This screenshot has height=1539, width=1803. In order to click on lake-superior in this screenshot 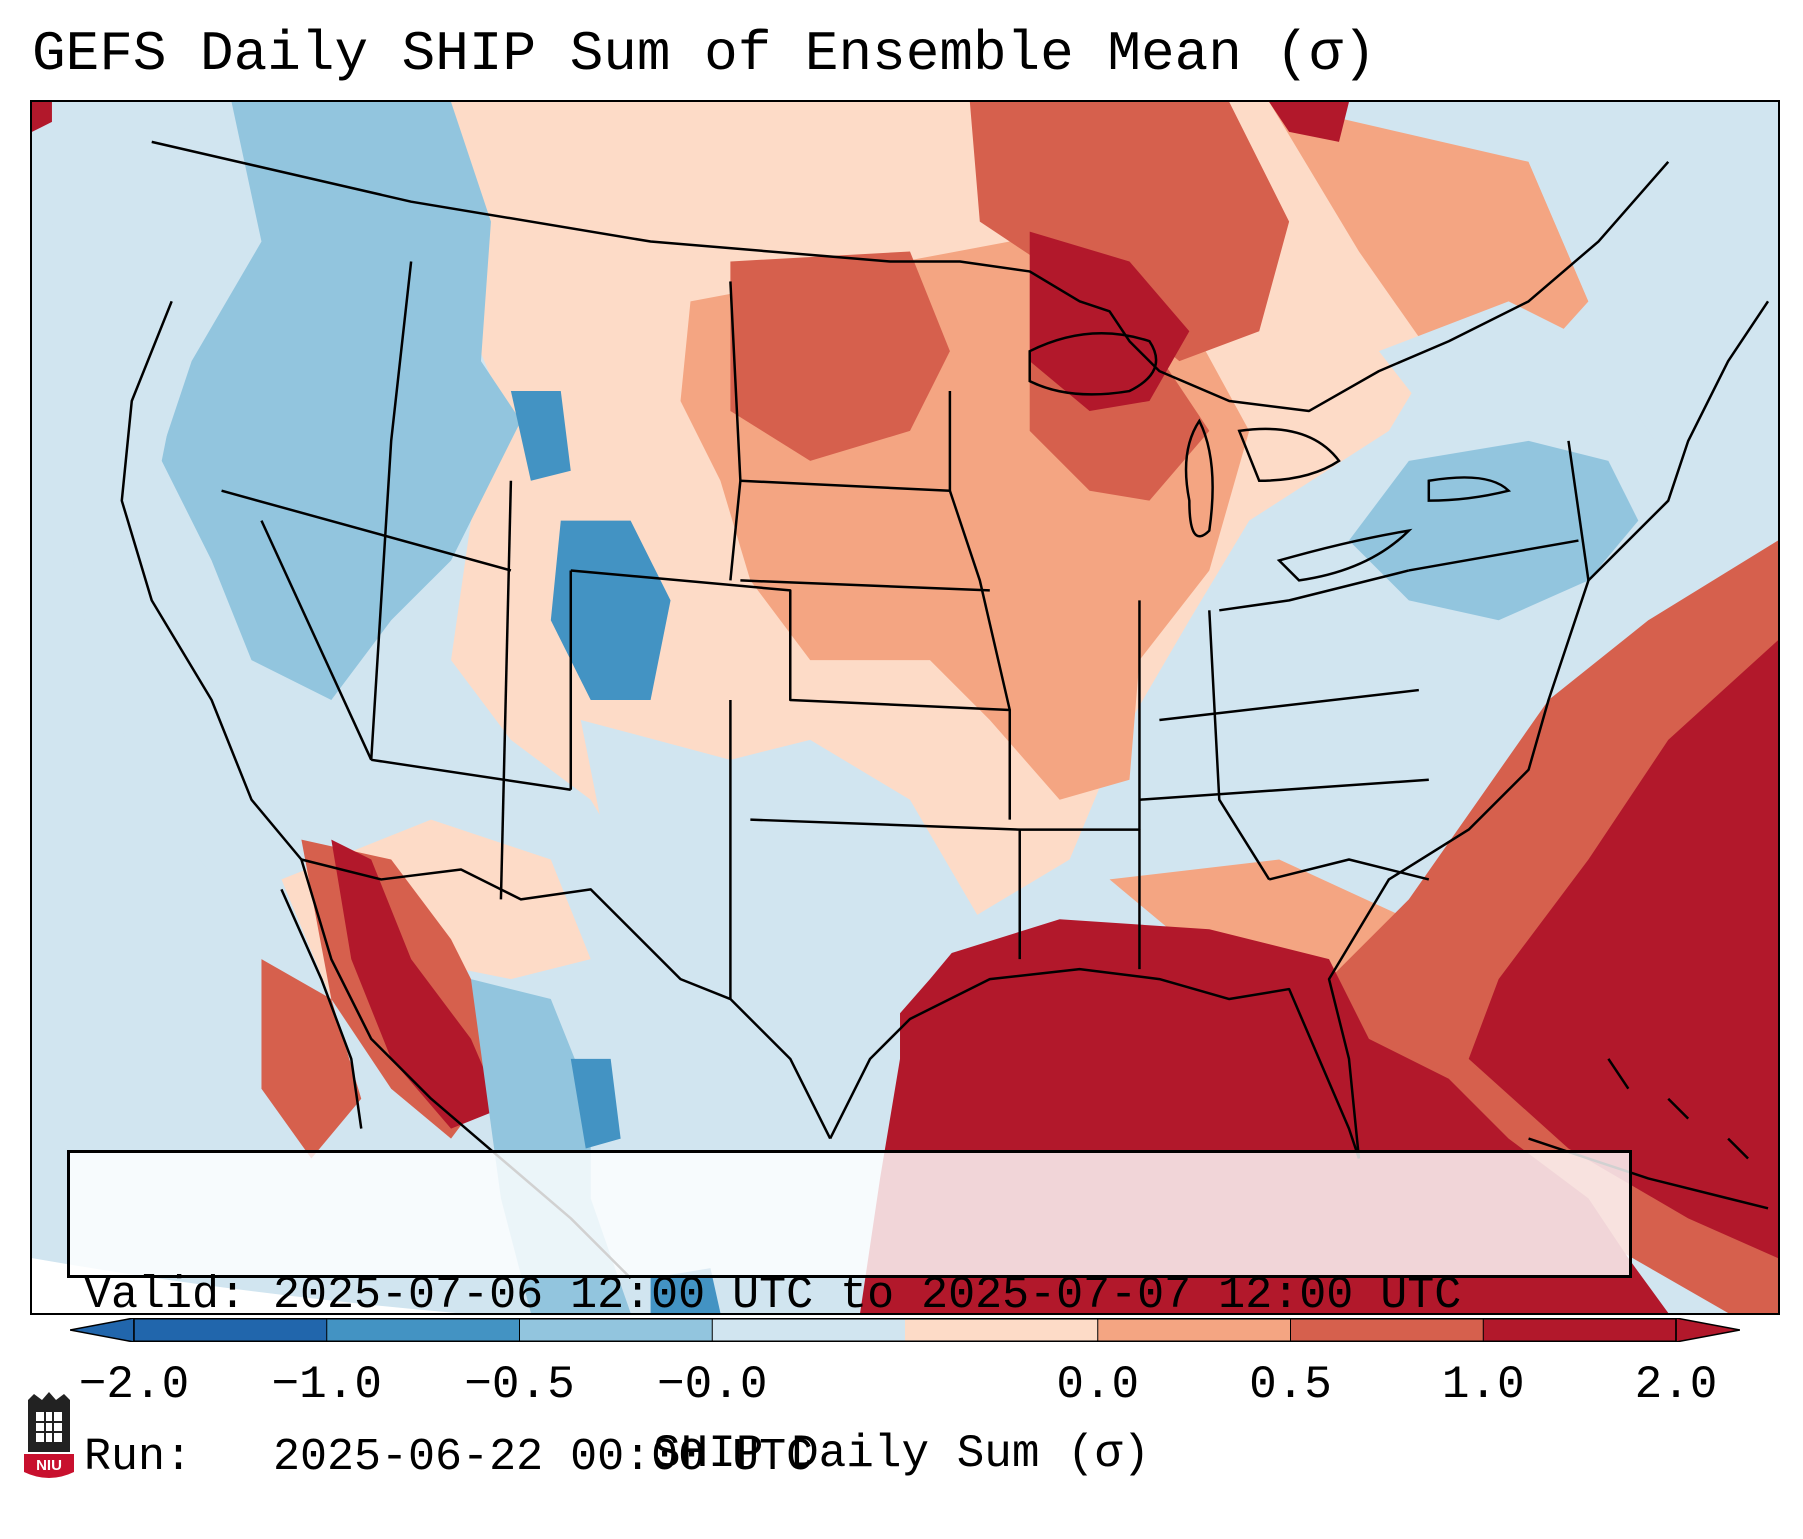, I will do `click(1093, 364)`.